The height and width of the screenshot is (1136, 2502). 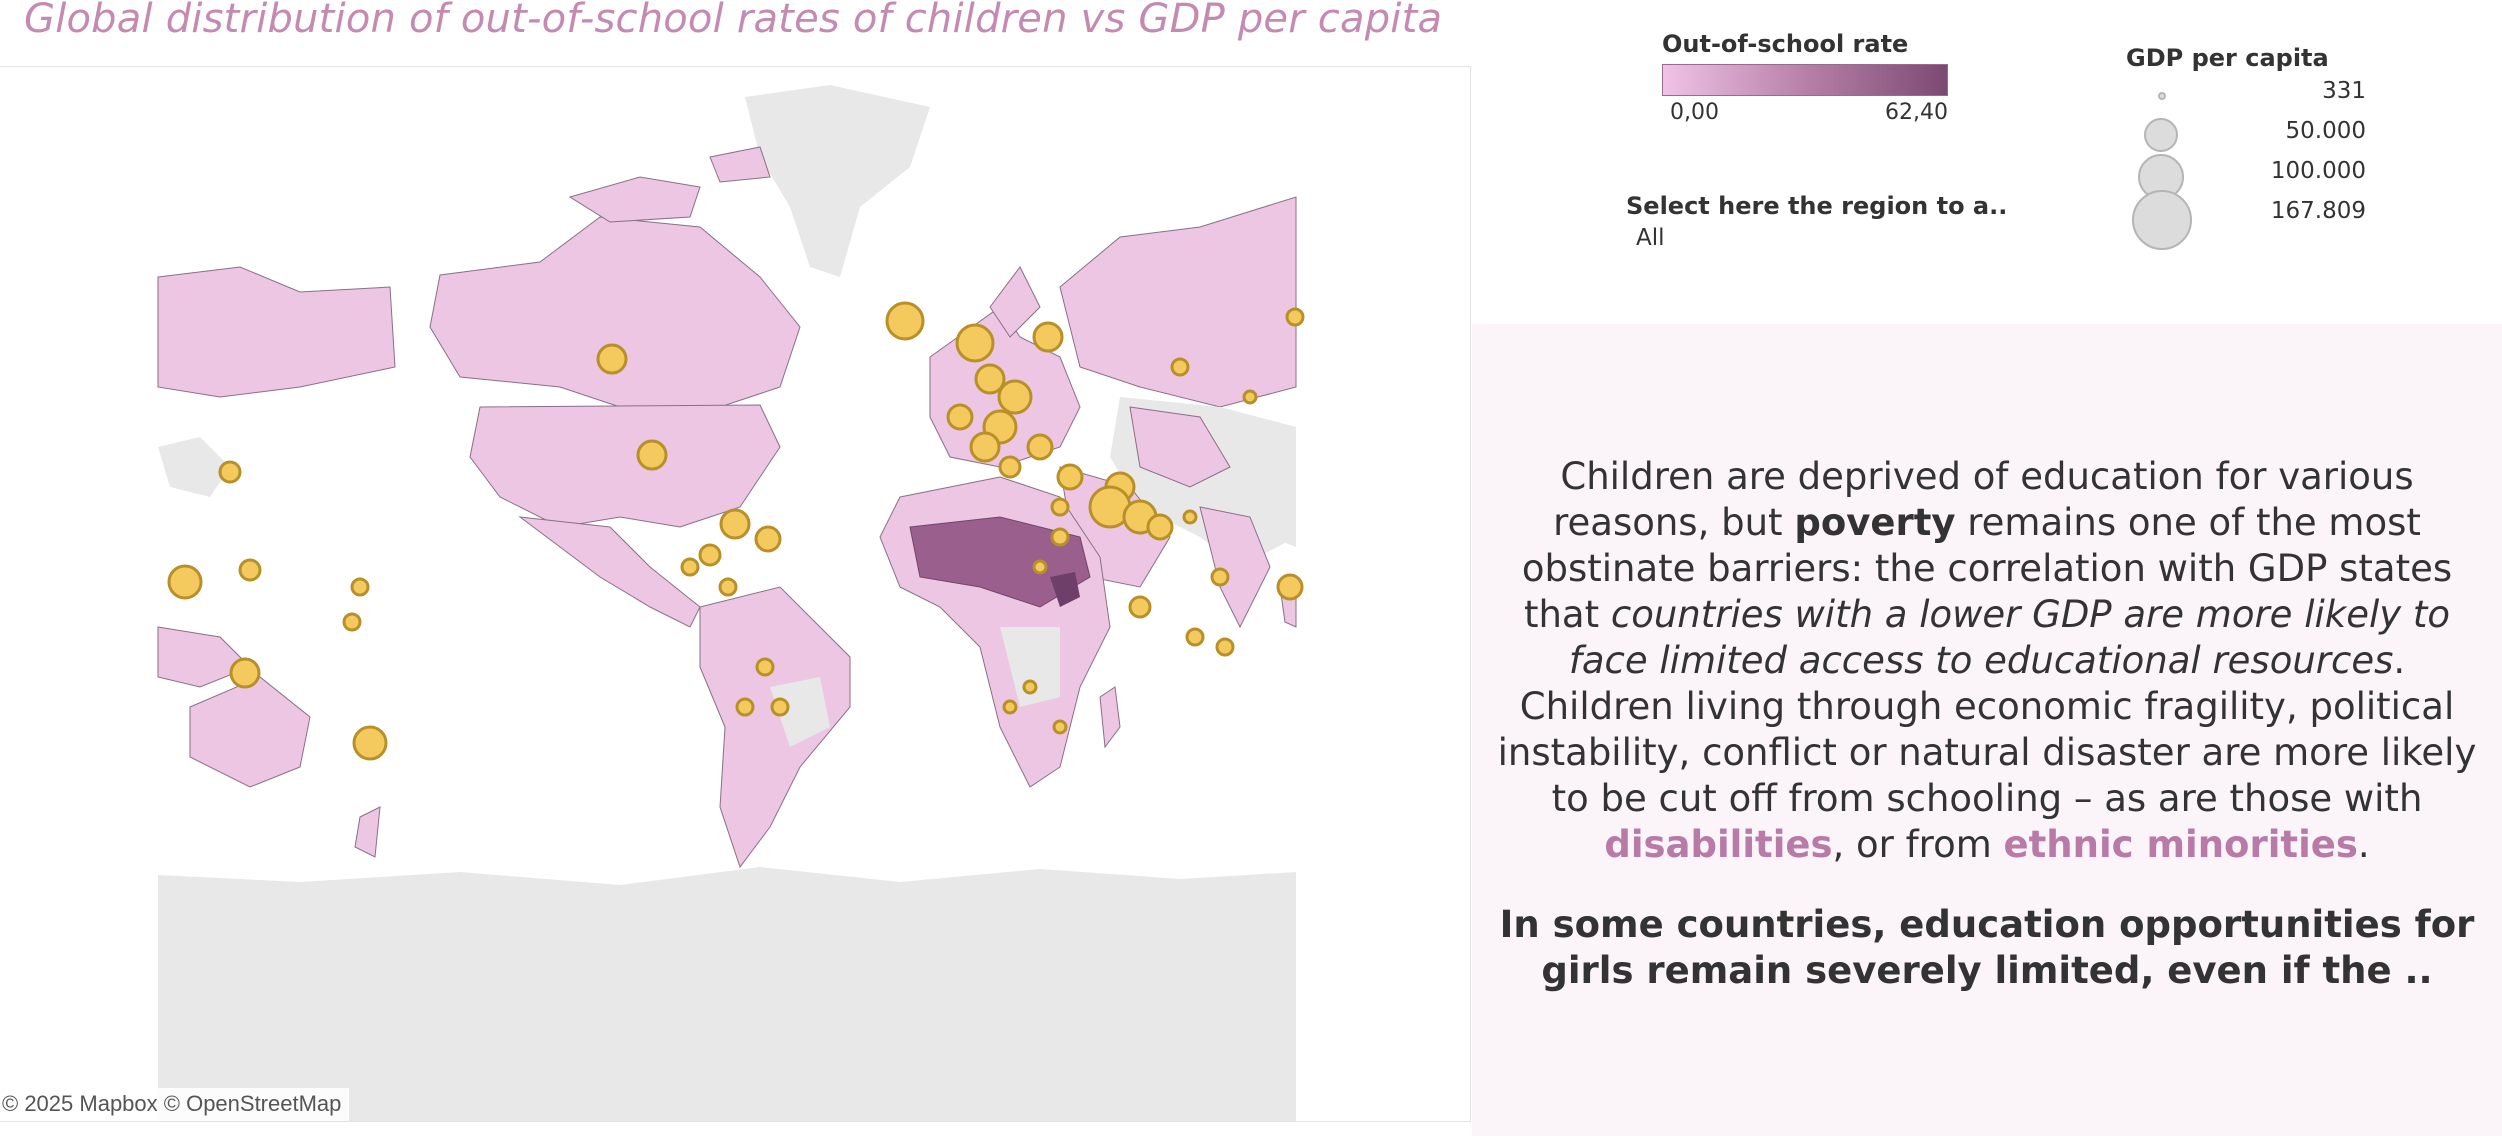 I want to click on gdp-legend-item: 167.809, so click(x=2246, y=220).